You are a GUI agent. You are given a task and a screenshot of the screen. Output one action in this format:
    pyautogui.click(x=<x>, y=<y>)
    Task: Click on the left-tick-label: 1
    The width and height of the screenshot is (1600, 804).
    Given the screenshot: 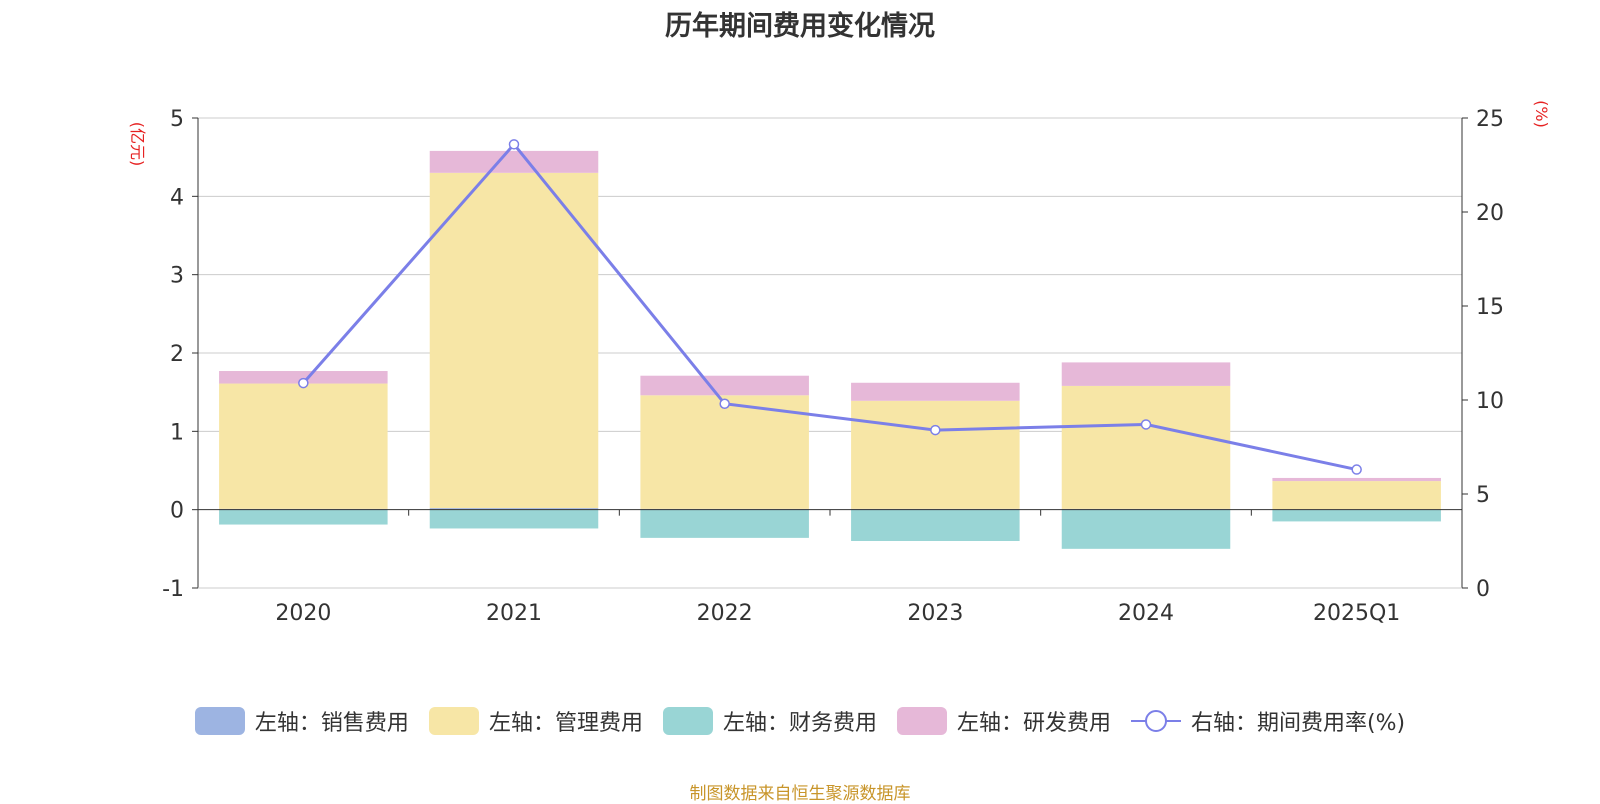 What is the action you would take?
    pyautogui.click(x=177, y=432)
    